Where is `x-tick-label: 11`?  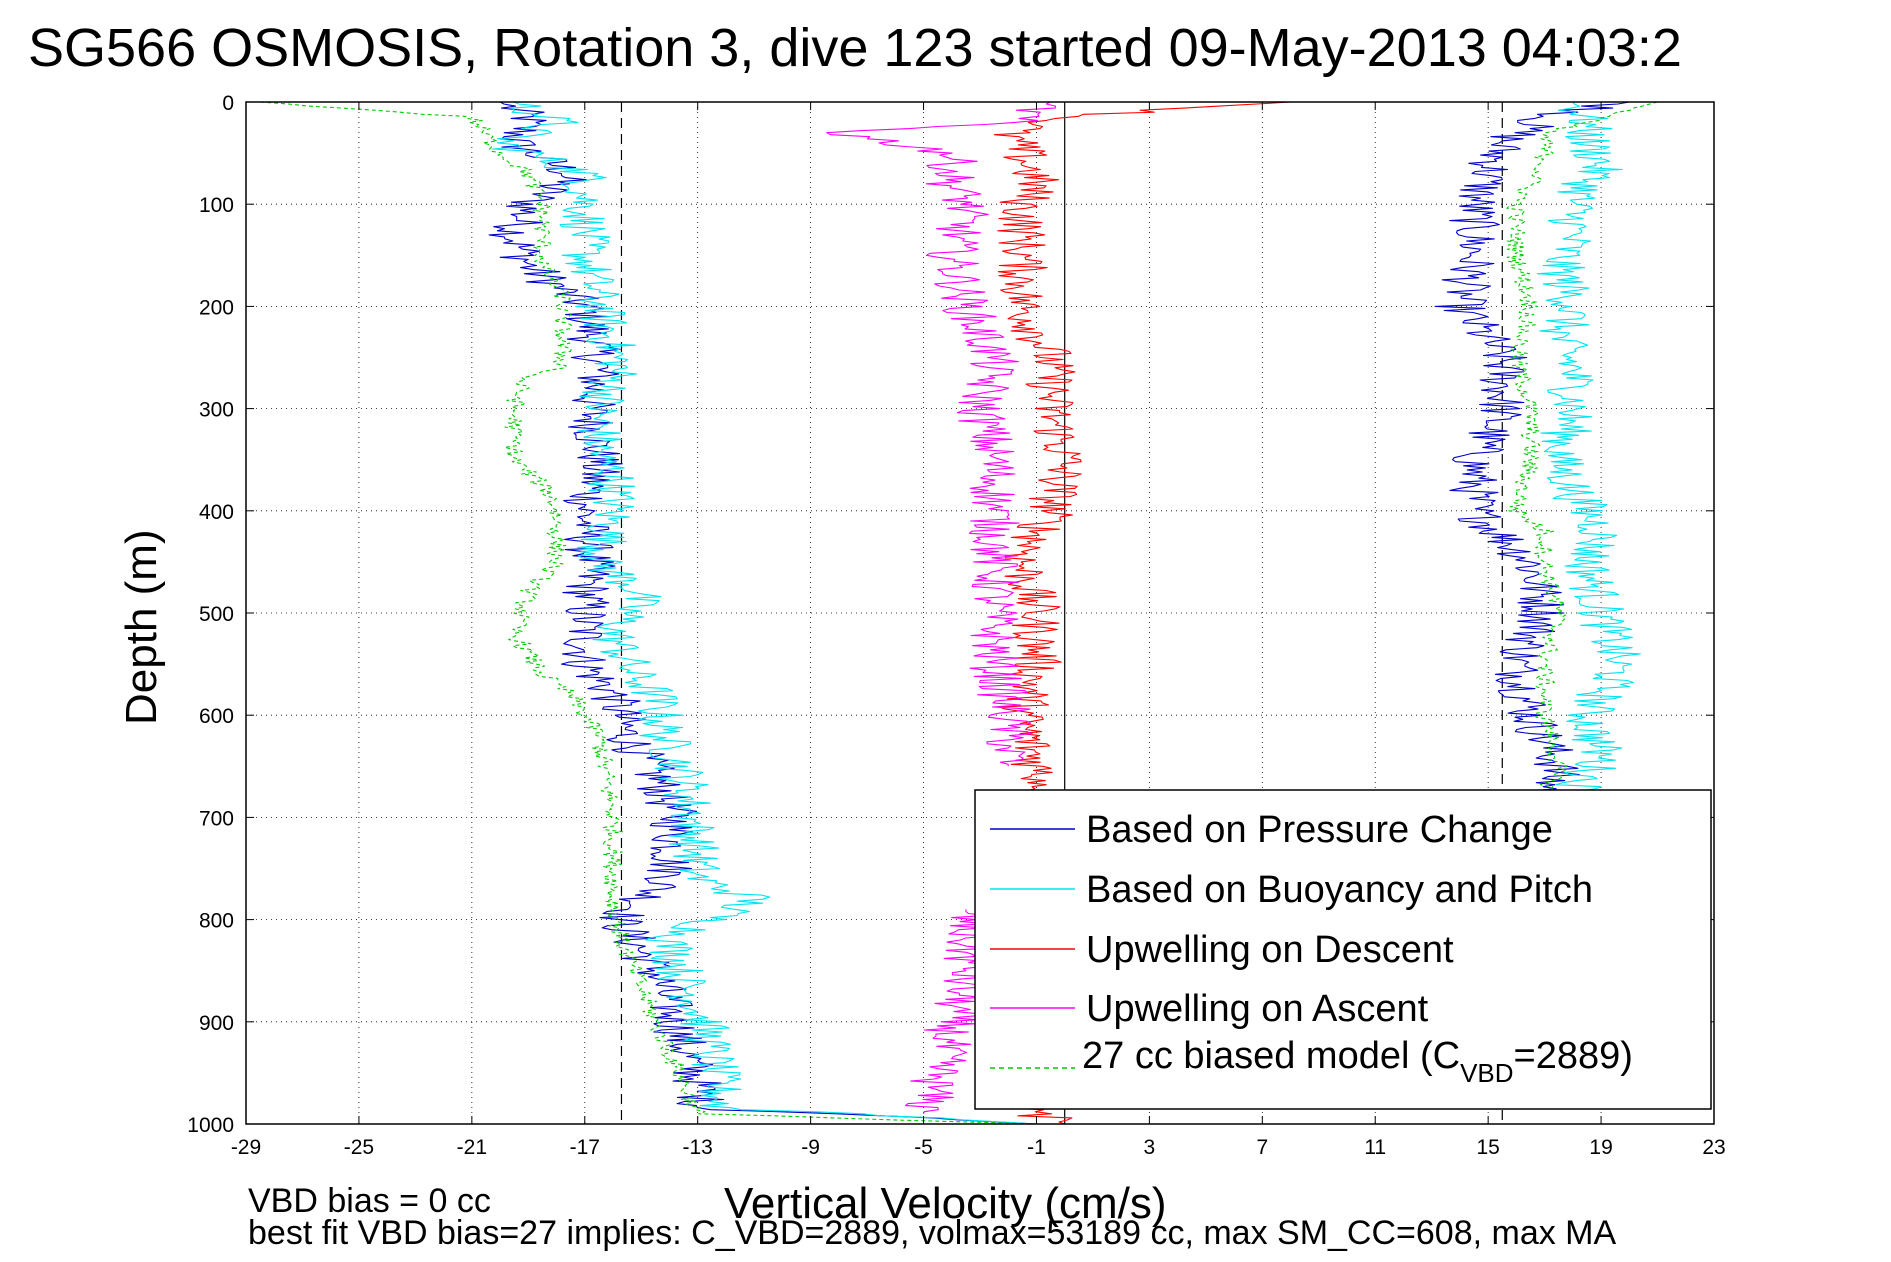
x-tick-label: 11 is located at coordinates (1375, 1147).